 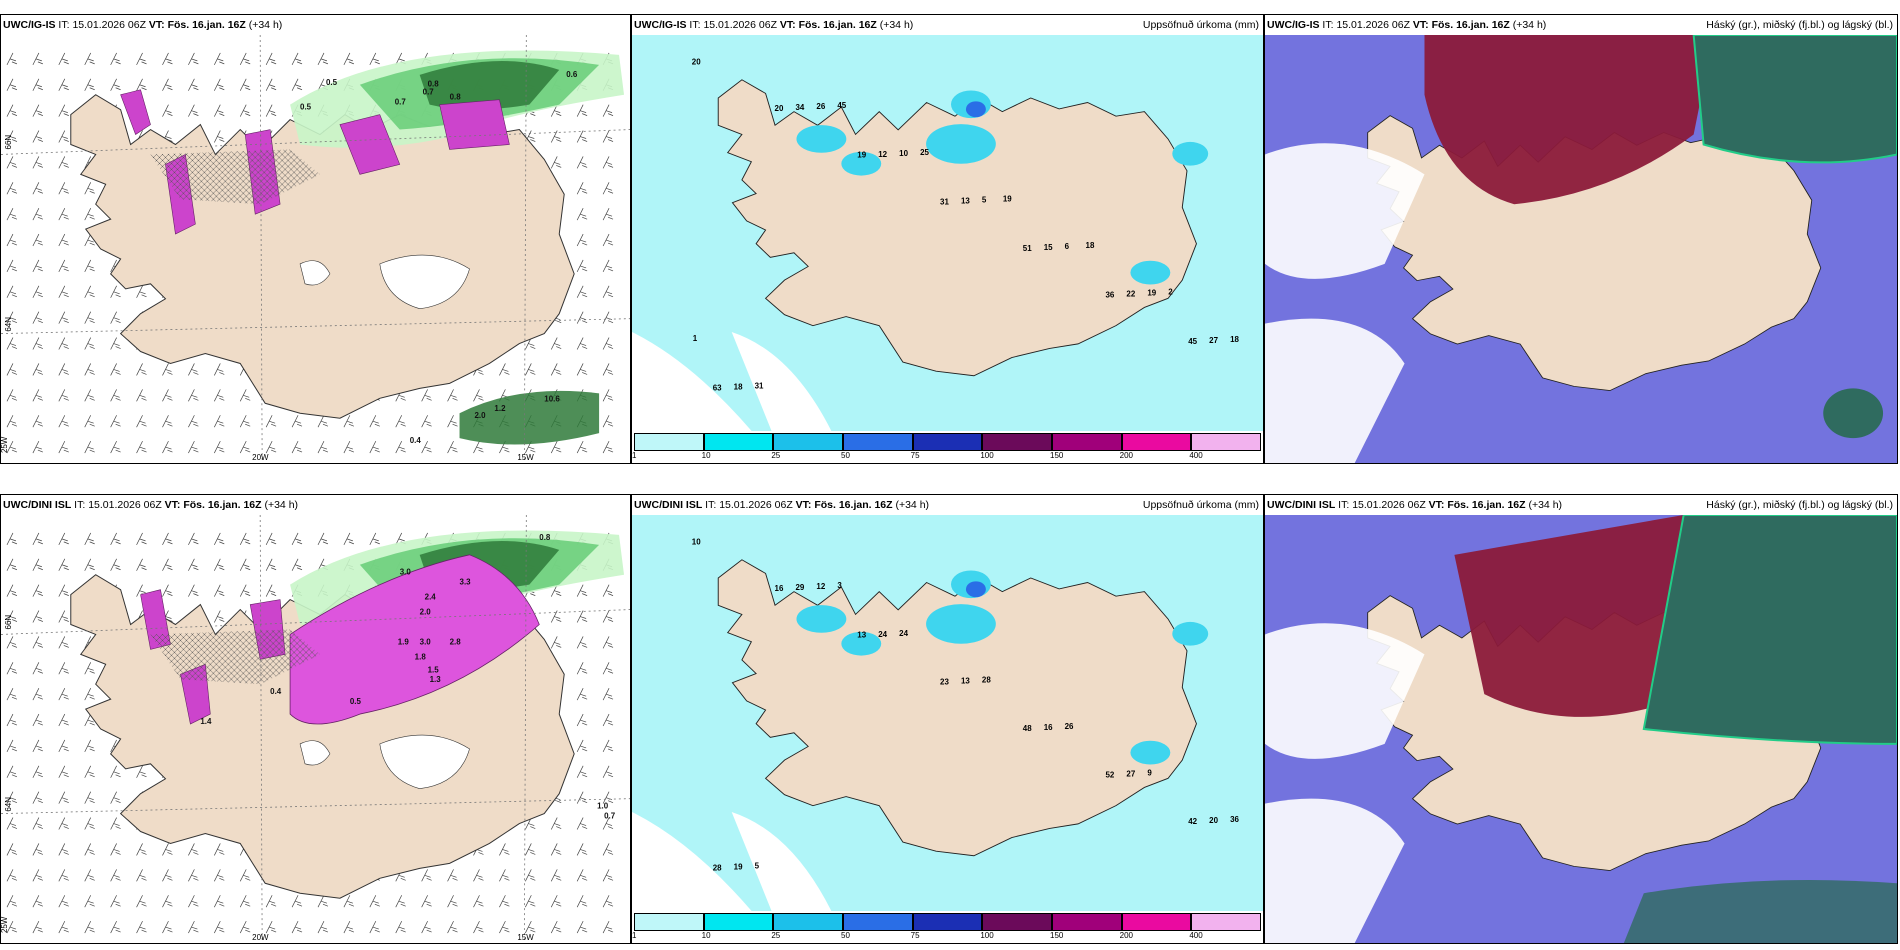 What do you see at coordinates (29, 25) in the screenshot?
I see `model-name: UWC/IG-IS` at bounding box center [29, 25].